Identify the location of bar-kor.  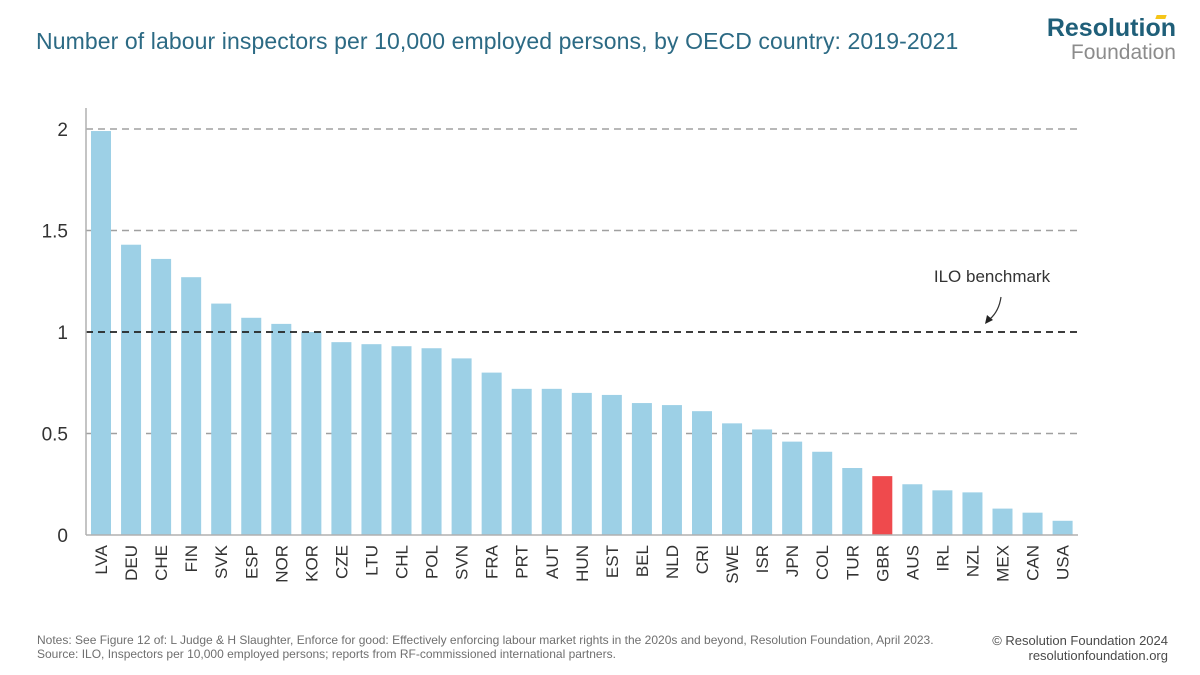
(311, 433).